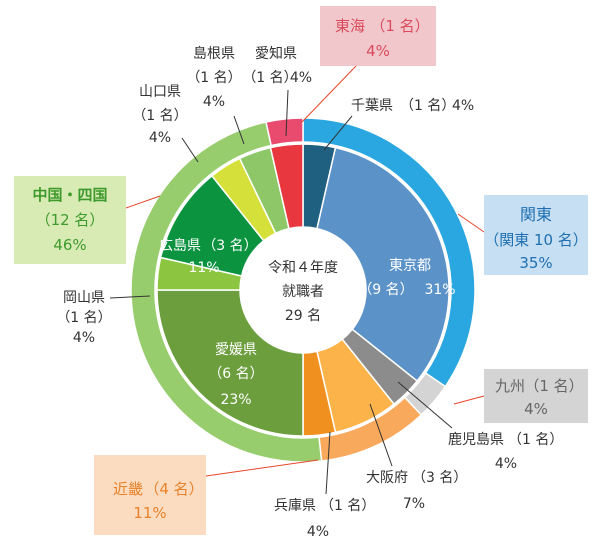 The image size is (600, 546). I want to click on region-box-kanto-bg, so click(536, 235).